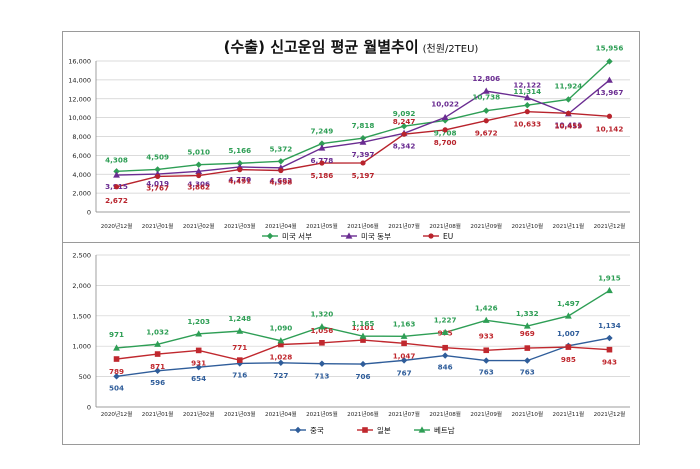 Image resolution: width=700 pixels, height=469 pixels. What do you see at coordinates (116, 159) in the screenshot?
I see `chart1-data-label: 4,308` at bounding box center [116, 159].